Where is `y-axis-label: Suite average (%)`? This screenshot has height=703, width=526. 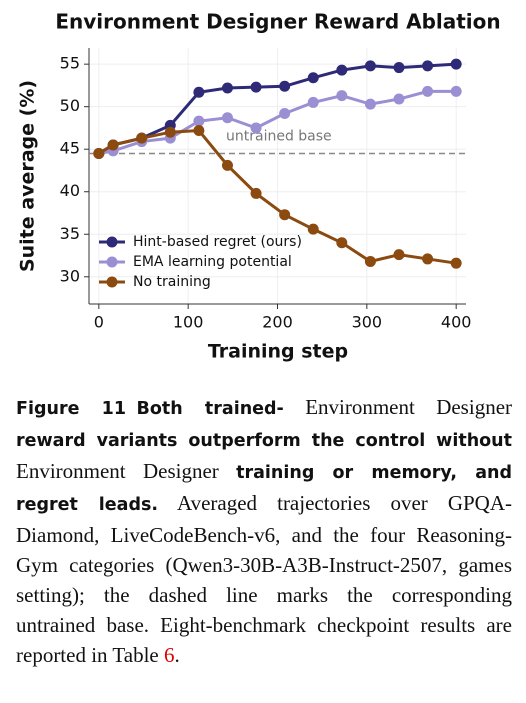 y-axis-label: Suite average (%) is located at coordinates (28, 176).